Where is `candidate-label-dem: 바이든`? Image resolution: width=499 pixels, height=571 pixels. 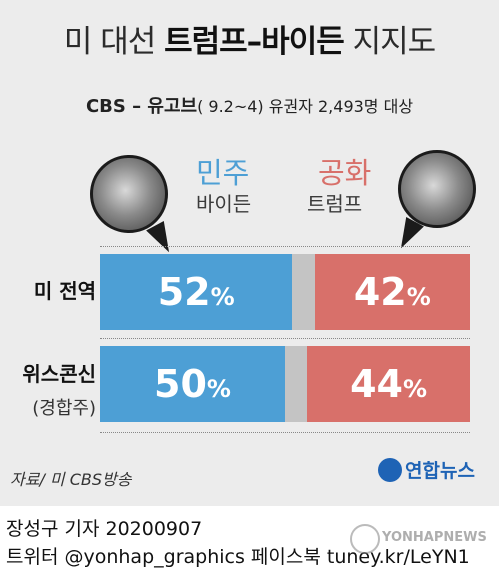 candidate-label-dem: 바이든 is located at coordinates (224, 204).